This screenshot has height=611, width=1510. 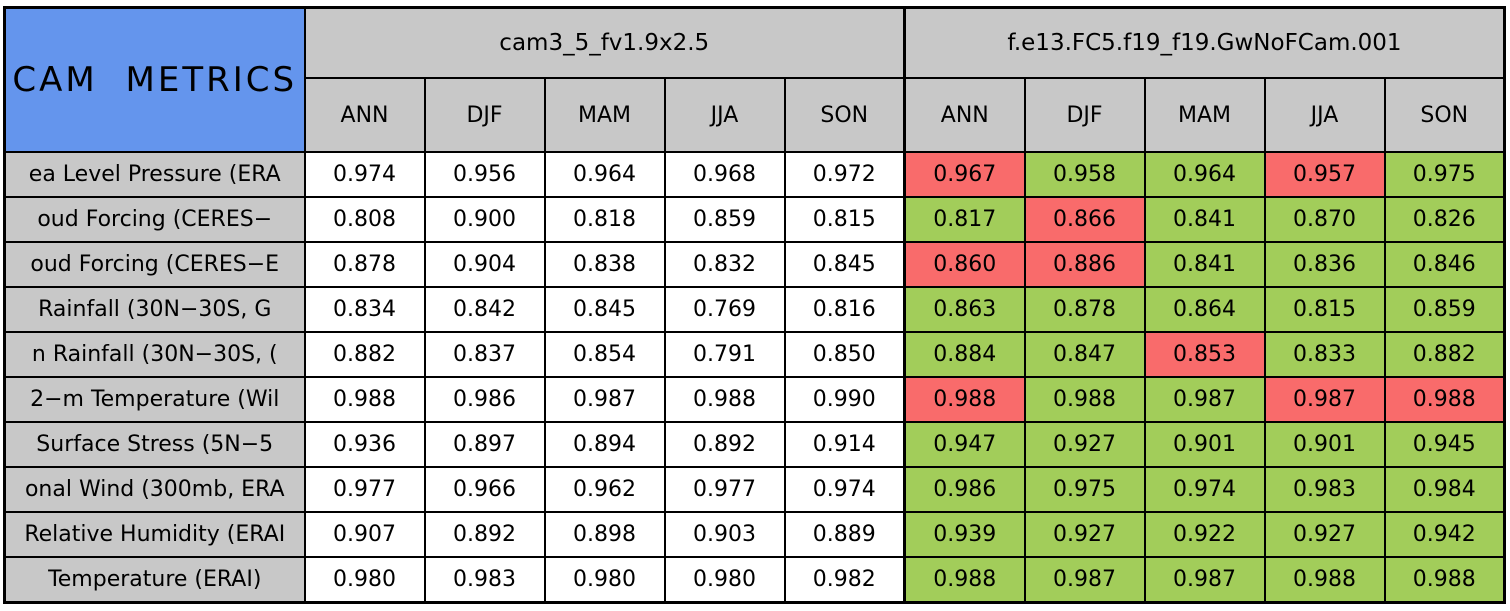 I want to click on metric-value: 0.966, so click(x=484, y=489).